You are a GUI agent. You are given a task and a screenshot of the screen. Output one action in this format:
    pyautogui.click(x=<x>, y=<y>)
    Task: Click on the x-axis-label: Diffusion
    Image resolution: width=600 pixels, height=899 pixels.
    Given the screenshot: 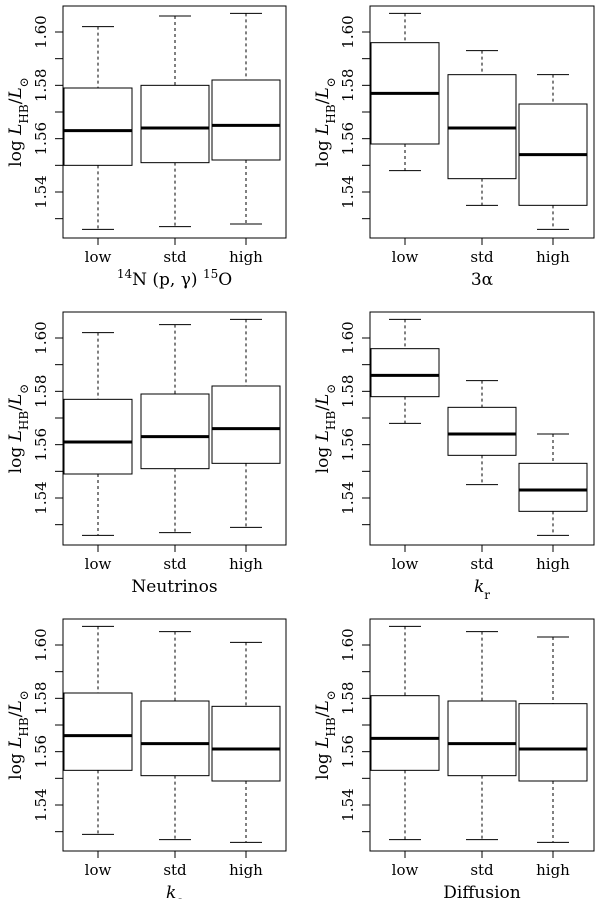 What is the action you would take?
    pyautogui.click(x=481, y=891)
    